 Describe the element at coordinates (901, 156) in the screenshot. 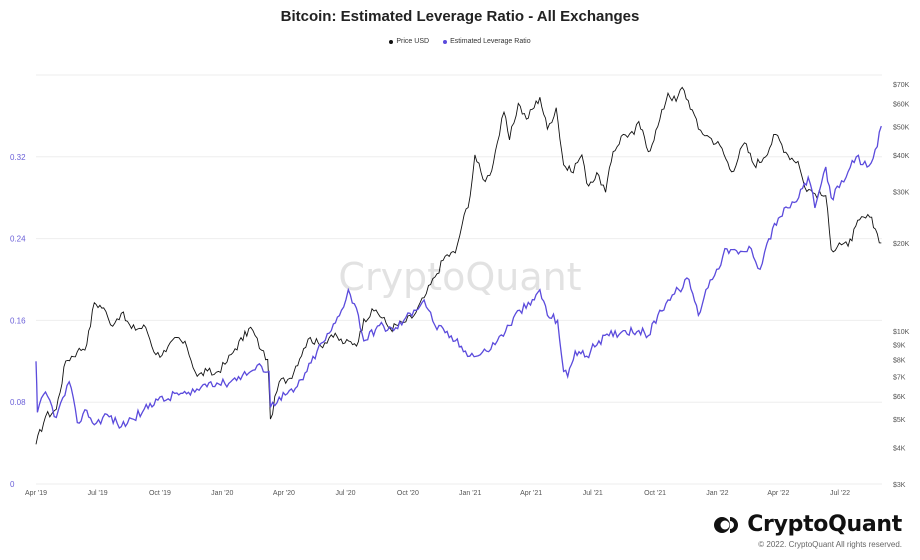

I see `right-tick-label: $40K` at that location.